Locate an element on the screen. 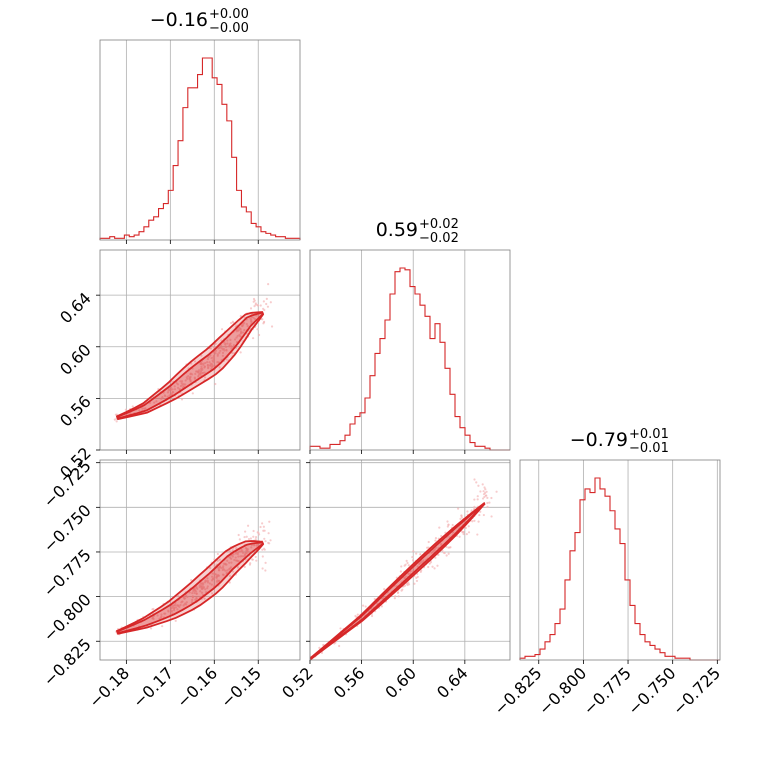 This screenshot has height=760, width=760. pair-panel-1-2-marks is located at coordinates (193, 352).